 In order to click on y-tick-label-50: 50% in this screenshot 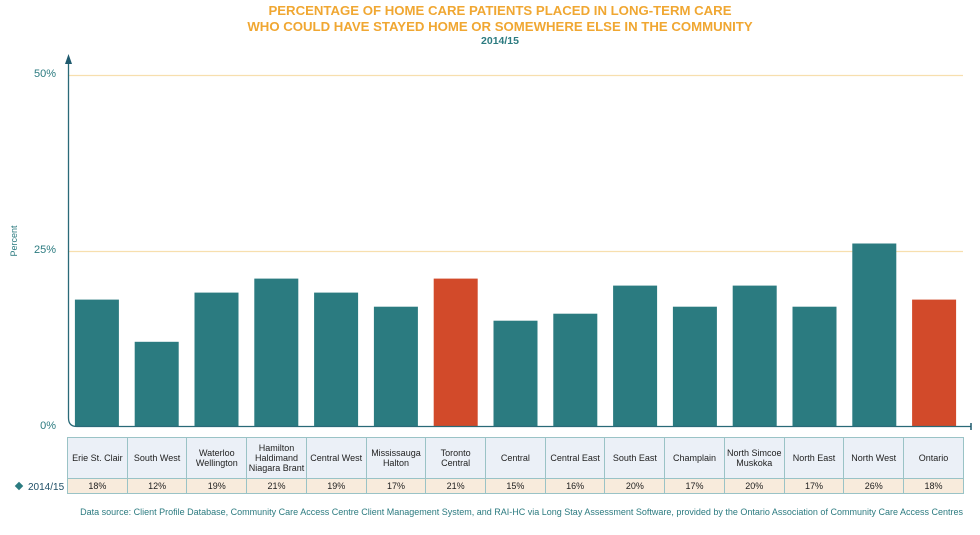, I will do `click(44, 74)`.